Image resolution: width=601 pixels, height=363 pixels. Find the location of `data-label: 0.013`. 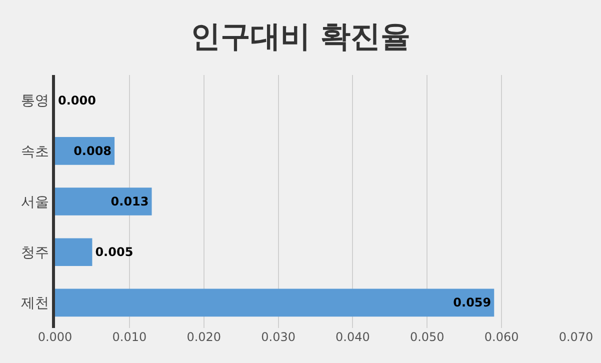

data-label: 0.013 is located at coordinates (129, 201).